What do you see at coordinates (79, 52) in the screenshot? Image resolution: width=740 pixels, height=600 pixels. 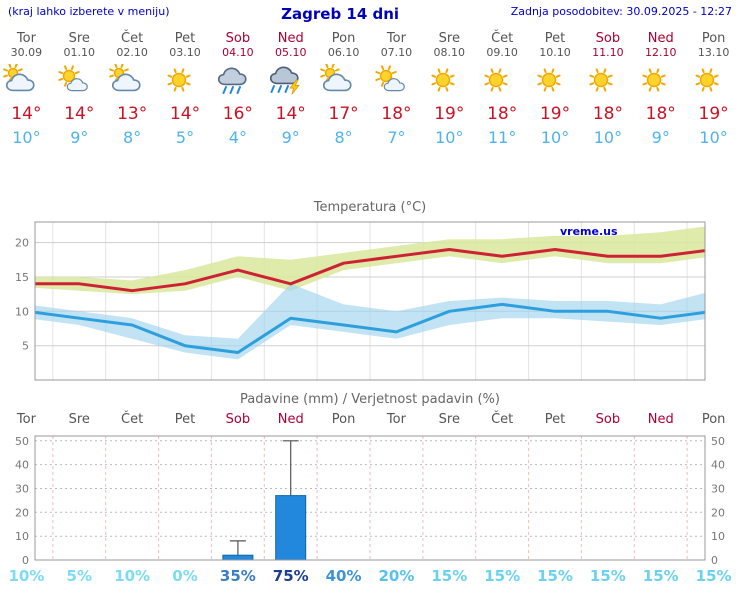 I see `day-date: 01.10` at bounding box center [79, 52].